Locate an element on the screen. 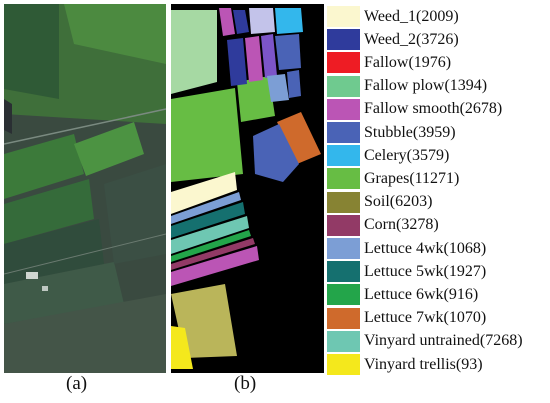 The width and height of the screenshot is (550, 403). caption-b: (b) is located at coordinates (245, 383).